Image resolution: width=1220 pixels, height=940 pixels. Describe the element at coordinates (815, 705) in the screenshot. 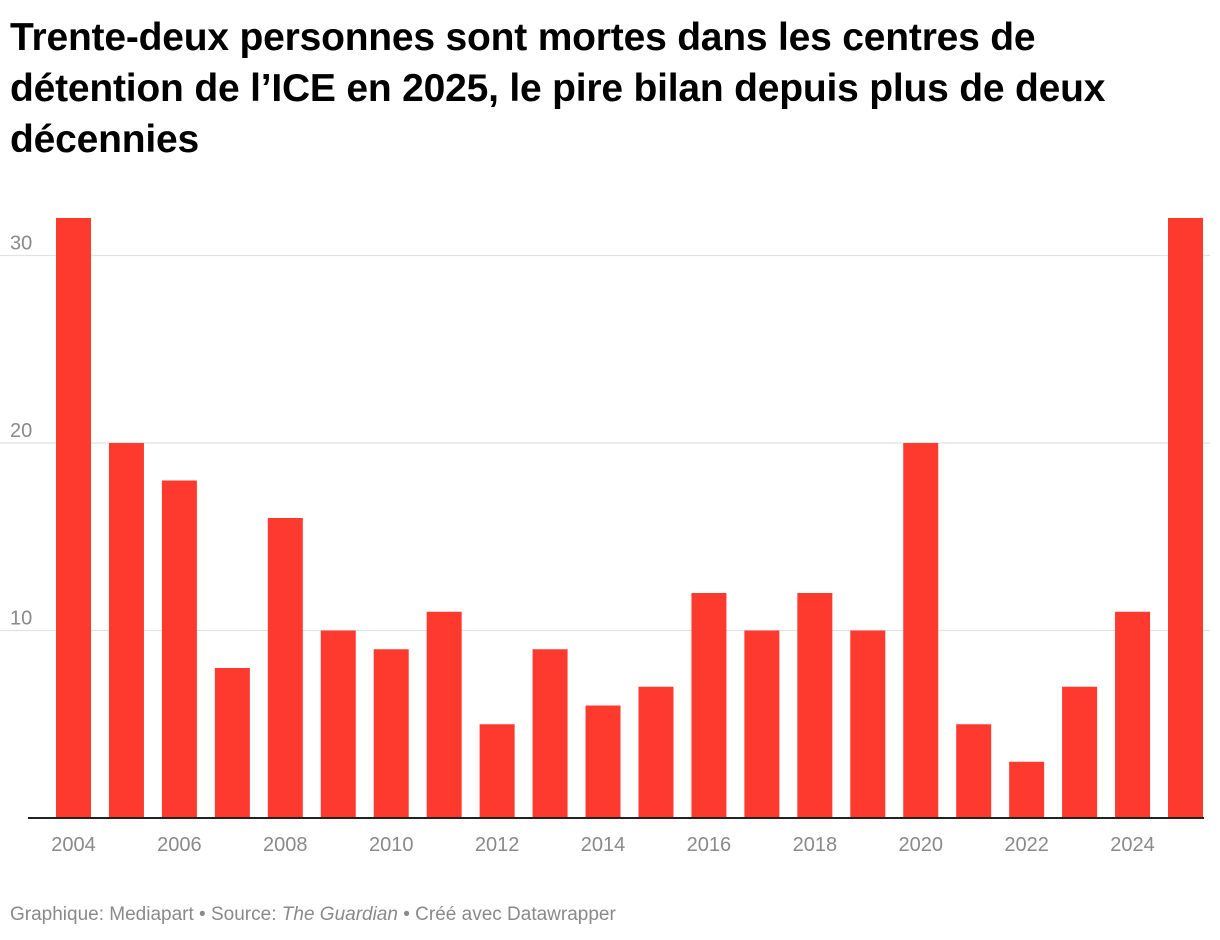

I see `bar-2018` at that location.